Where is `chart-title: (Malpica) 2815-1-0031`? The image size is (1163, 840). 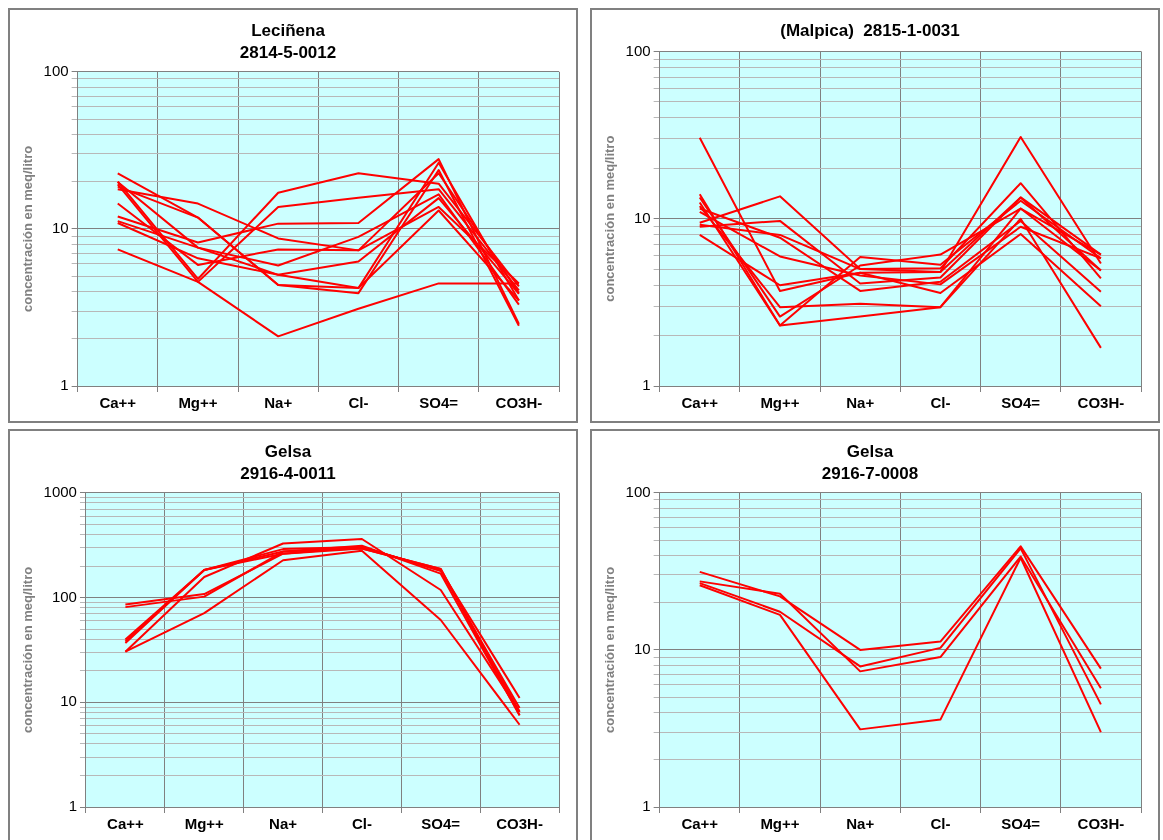 chart-title: (Malpica) 2815-1-0031 is located at coordinates (870, 30).